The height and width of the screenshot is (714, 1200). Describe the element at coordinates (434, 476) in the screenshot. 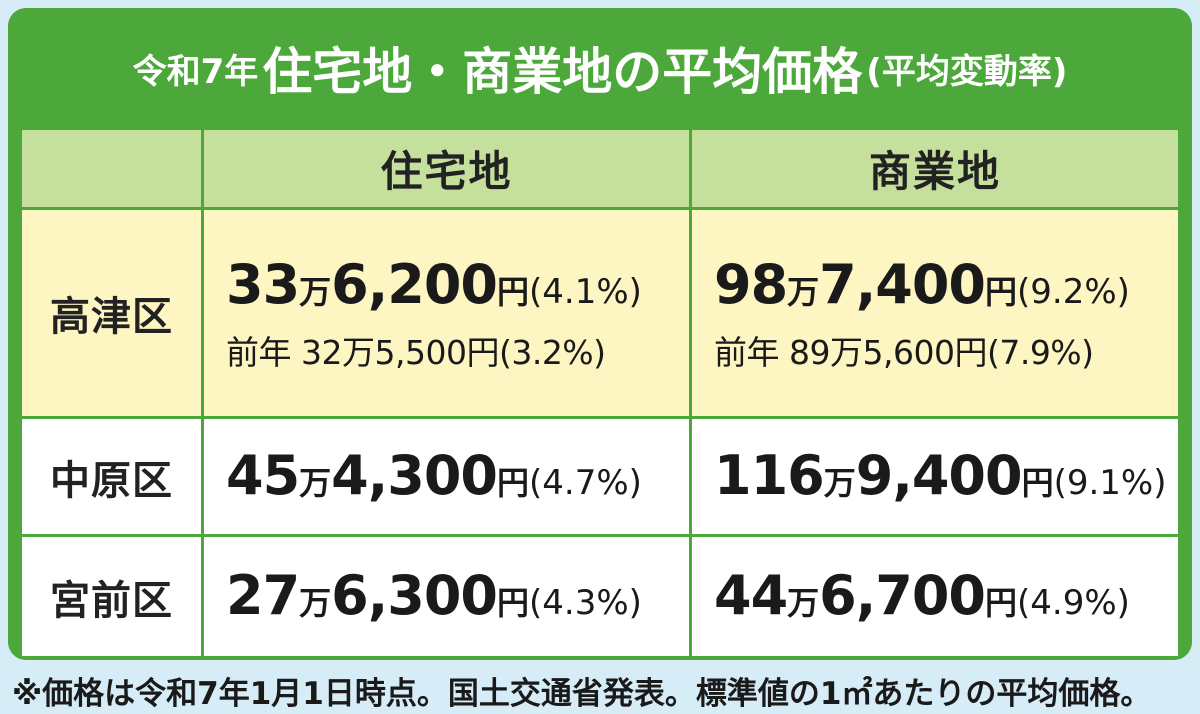

I see `price-line: 45万4,300円(4.7%)` at that location.